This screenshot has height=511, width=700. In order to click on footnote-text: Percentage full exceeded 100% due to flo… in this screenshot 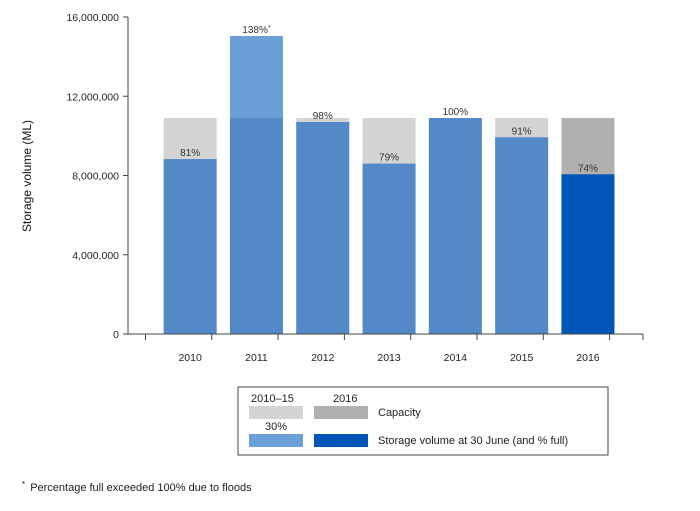, I will do `click(141, 488)`.